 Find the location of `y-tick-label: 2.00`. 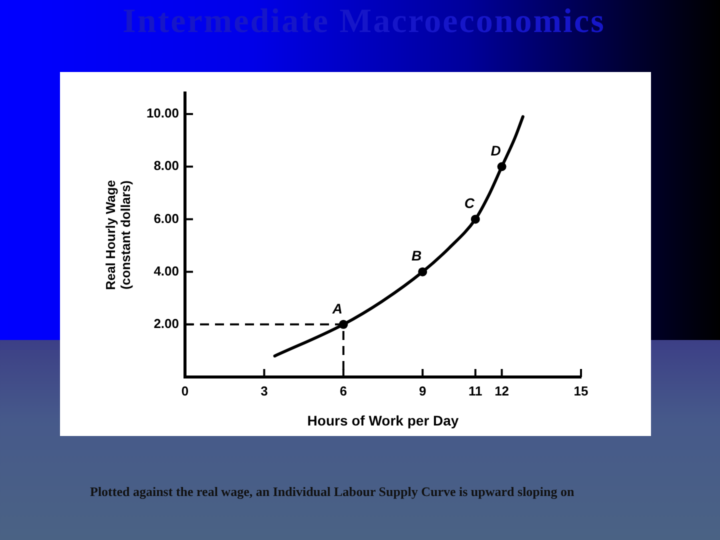

y-tick-label: 2.00 is located at coordinates (166, 323).